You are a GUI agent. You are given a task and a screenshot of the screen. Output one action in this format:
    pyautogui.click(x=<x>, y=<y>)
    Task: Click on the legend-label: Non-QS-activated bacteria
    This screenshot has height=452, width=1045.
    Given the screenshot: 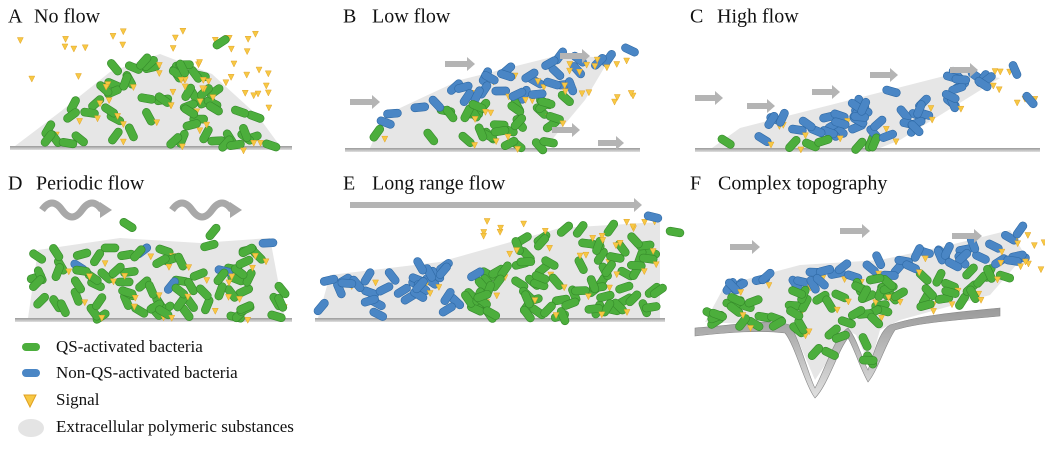 What is the action you would take?
    pyautogui.click(x=147, y=372)
    